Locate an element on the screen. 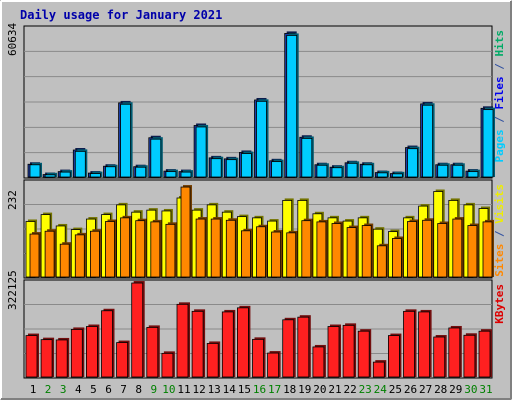 The image size is (512, 400). x-tick-label-day-28: 28 is located at coordinates (440, 389).